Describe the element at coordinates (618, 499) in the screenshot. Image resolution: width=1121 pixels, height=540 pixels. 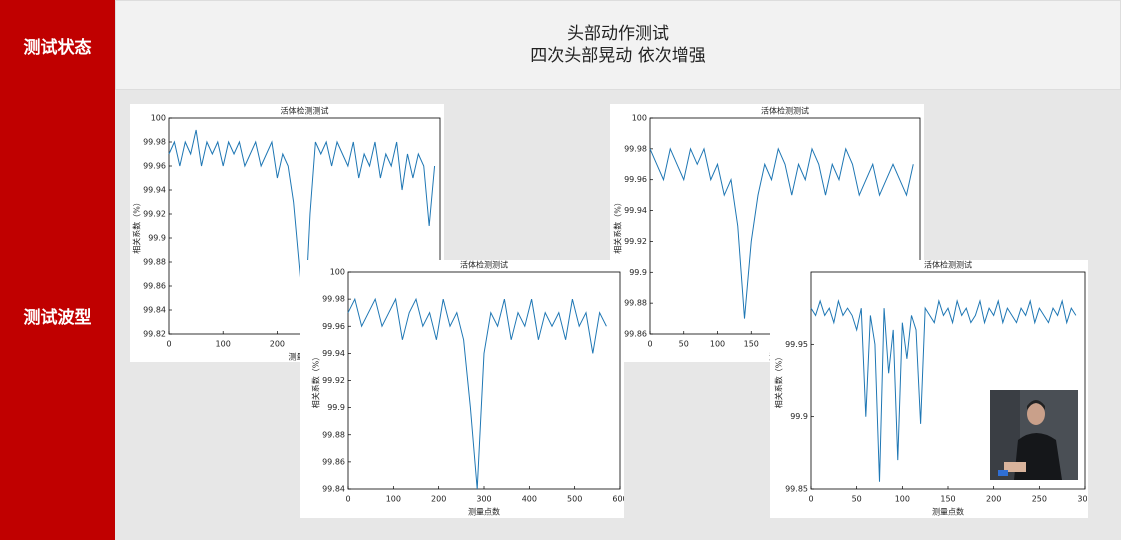
I see `x-tick-label: 600` at that location.